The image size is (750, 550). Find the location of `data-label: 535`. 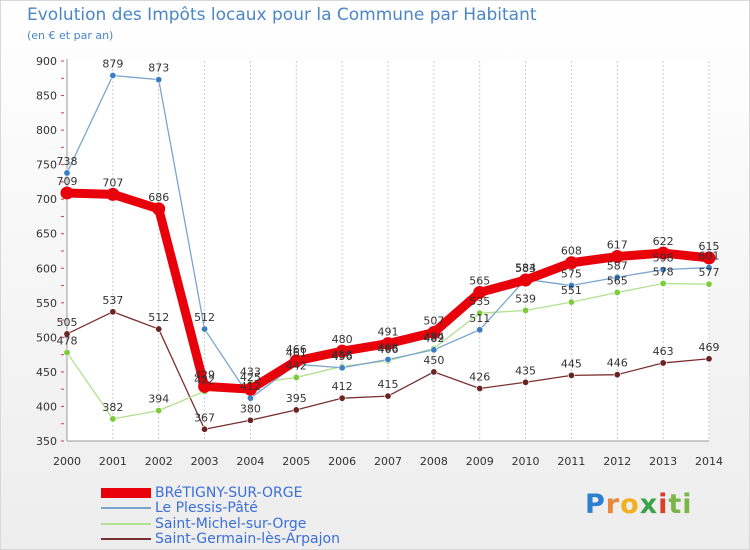

data-label: 535 is located at coordinates (479, 301).